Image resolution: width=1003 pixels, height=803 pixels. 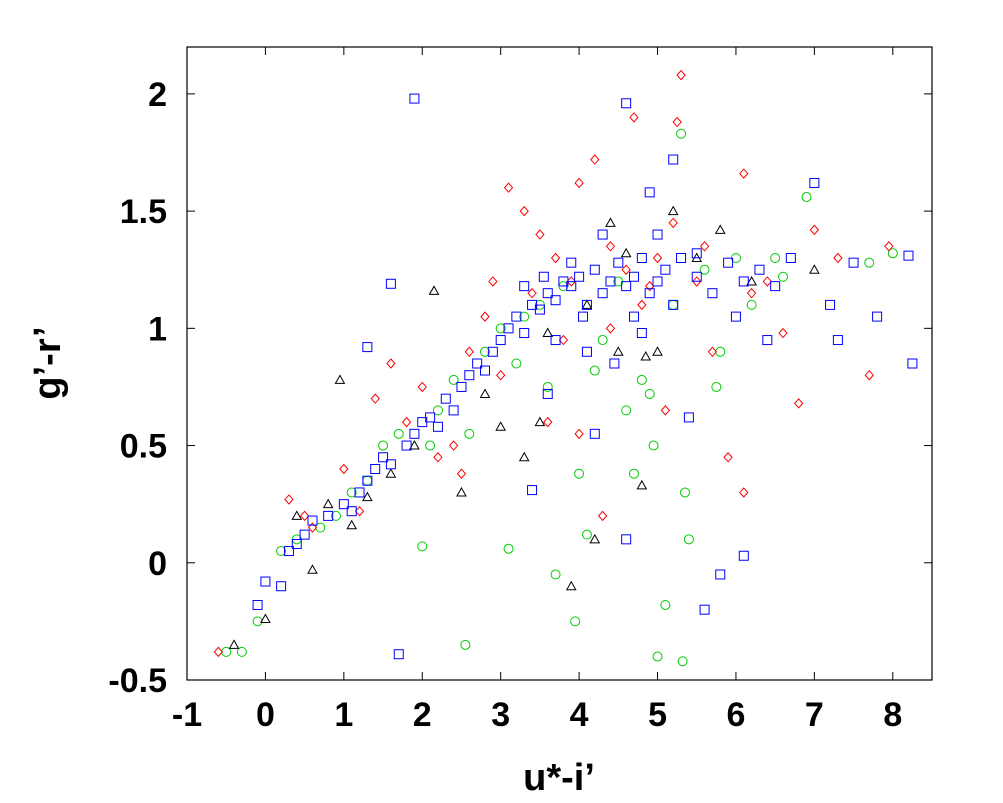 What do you see at coordinates (143, 212) in the screenshot?
I see `y-tick-label: 1.5` at bounding box center [143, 212].